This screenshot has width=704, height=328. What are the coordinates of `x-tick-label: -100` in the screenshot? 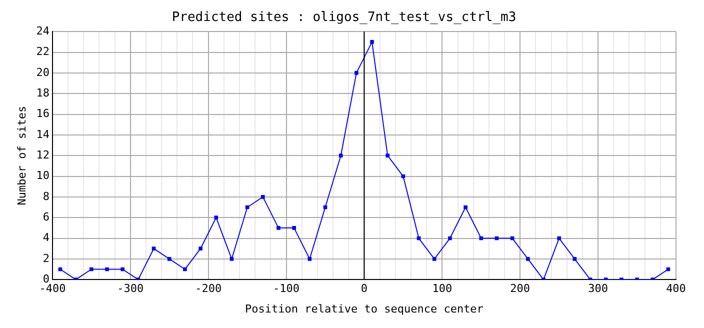 It's located at (286, 289).